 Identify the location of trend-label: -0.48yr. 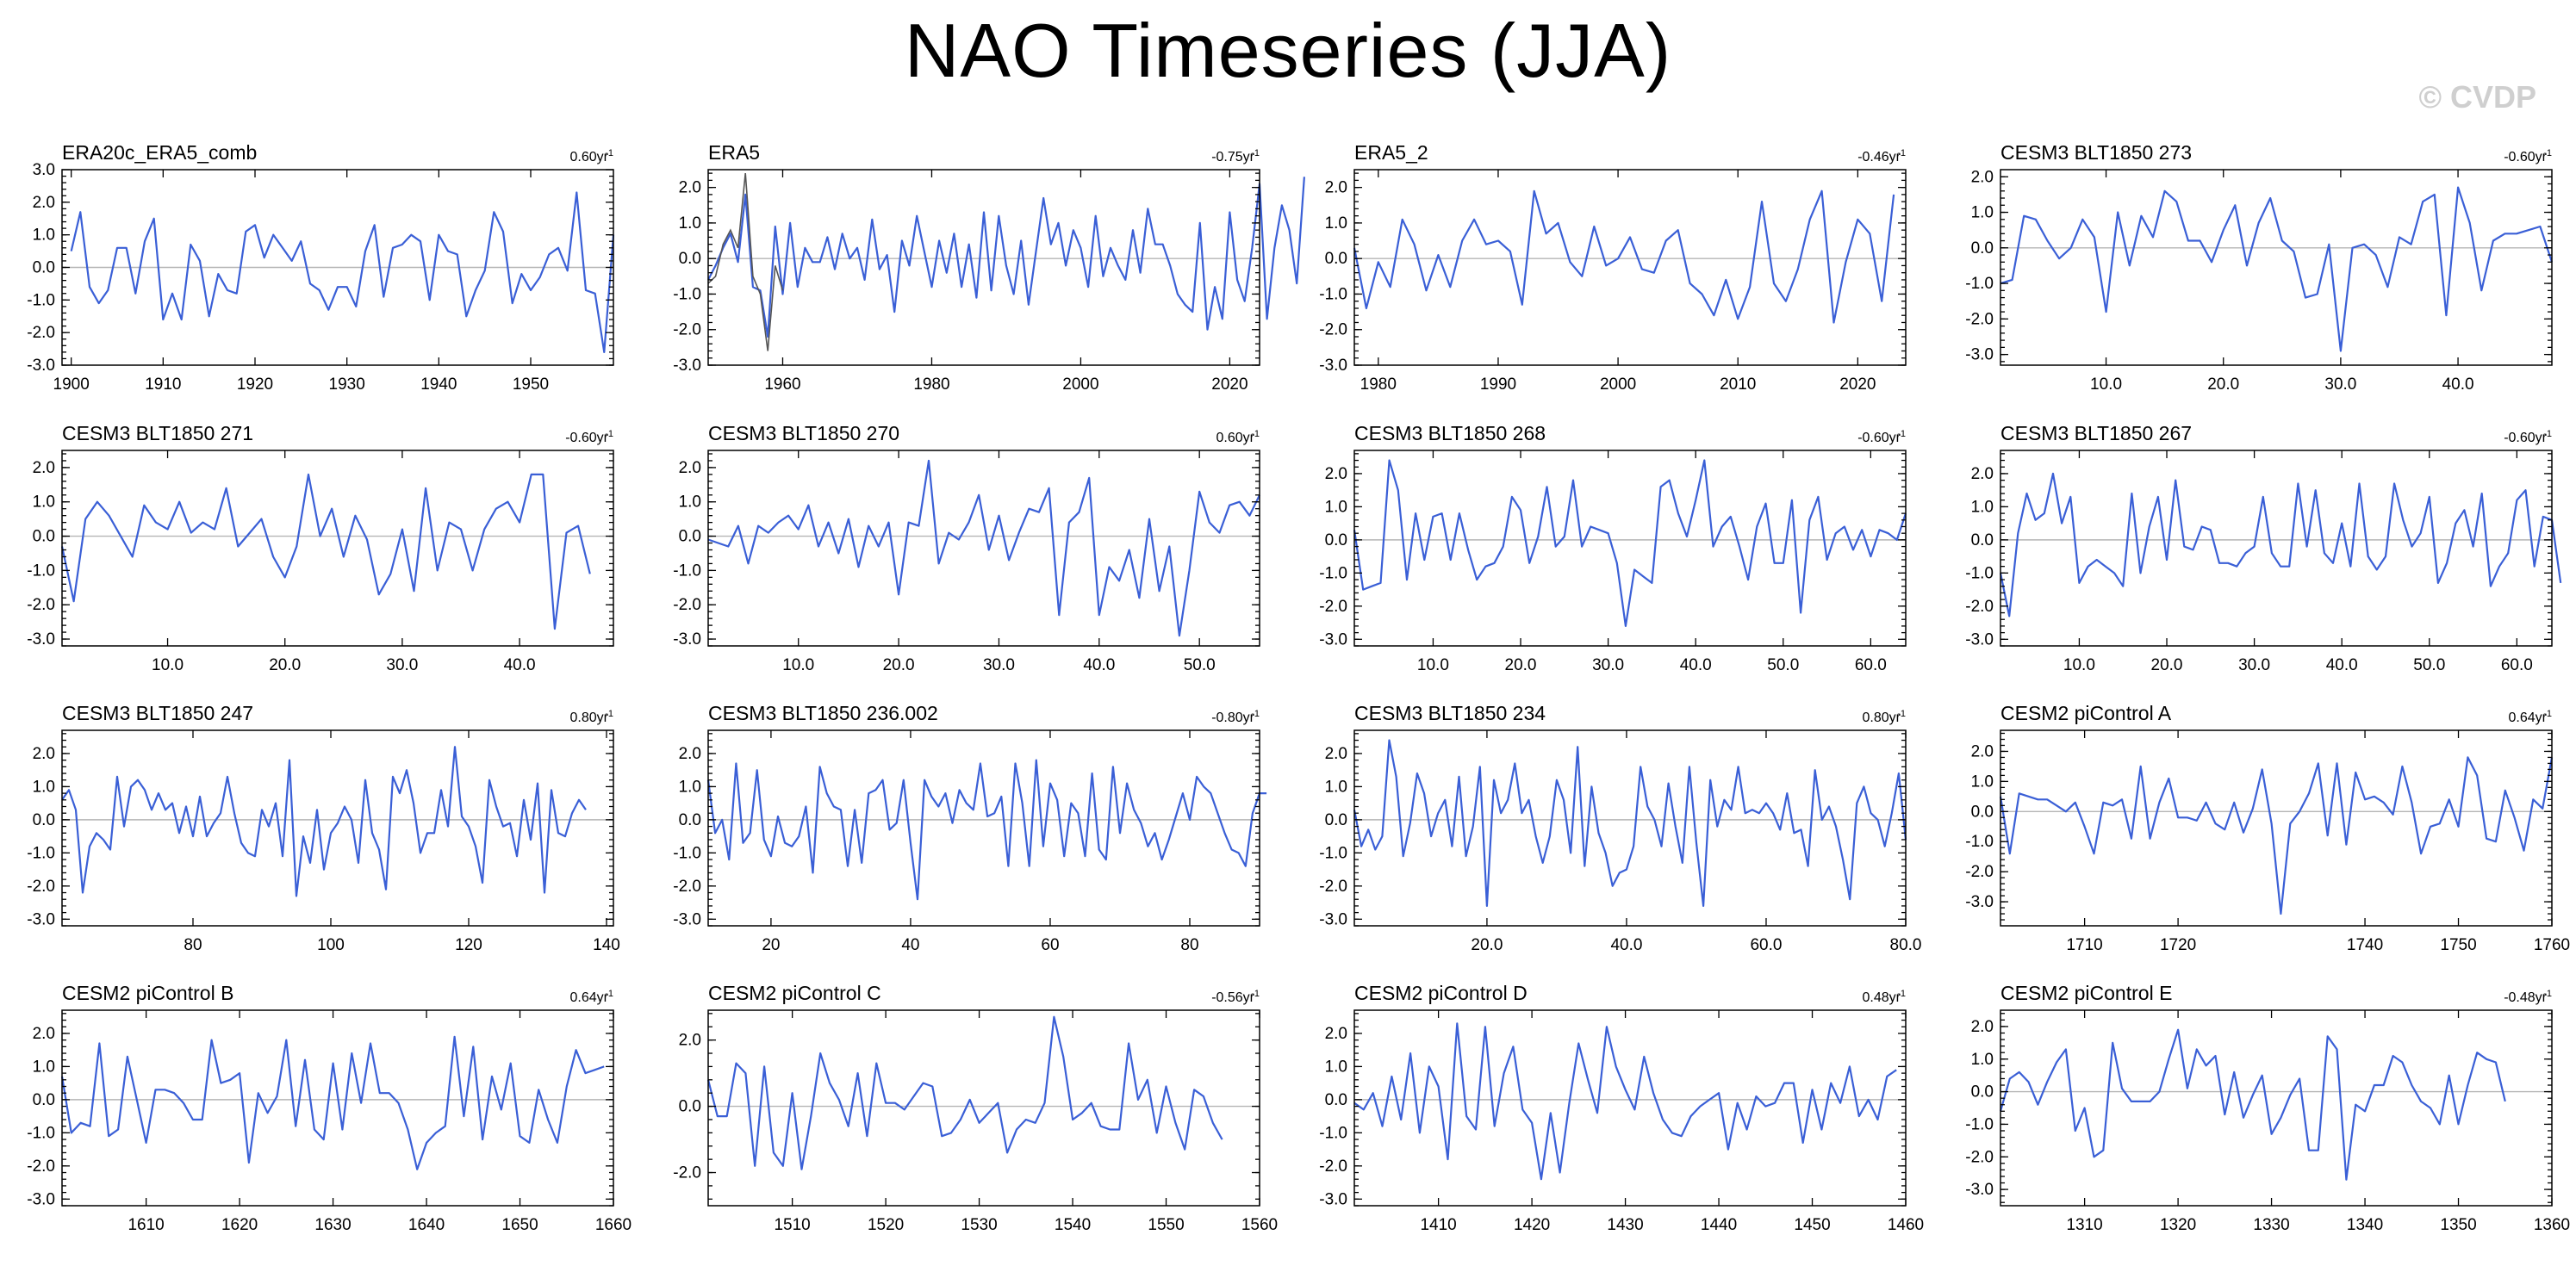
(2526, 998).